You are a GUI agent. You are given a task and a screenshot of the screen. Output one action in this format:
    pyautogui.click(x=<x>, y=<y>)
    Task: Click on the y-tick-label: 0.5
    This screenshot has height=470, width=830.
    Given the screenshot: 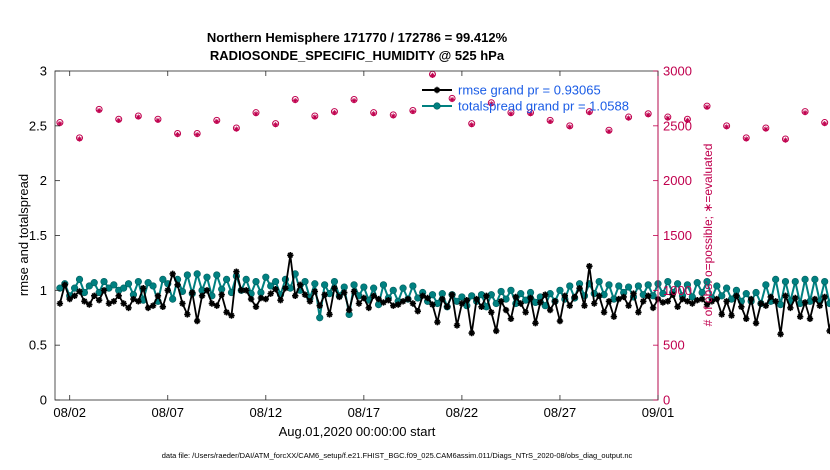 What is the action you would take?
    pyautogui.click(x=38, y=345)
    